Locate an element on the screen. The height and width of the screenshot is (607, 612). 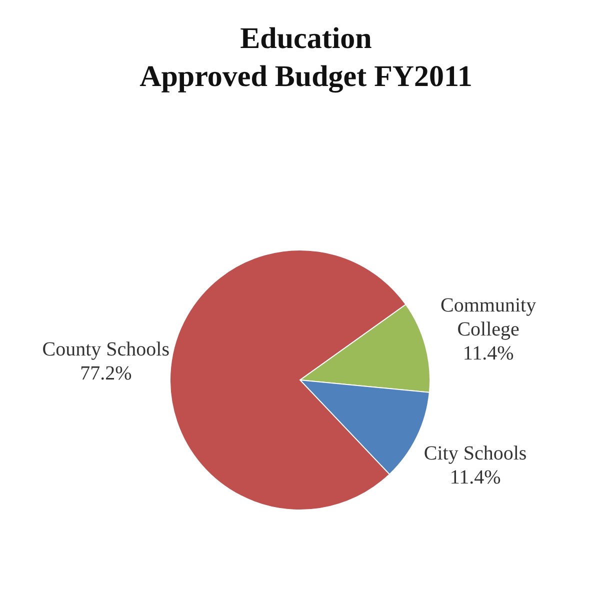
slice-label: City Schools is located at coordinates (475, 453).